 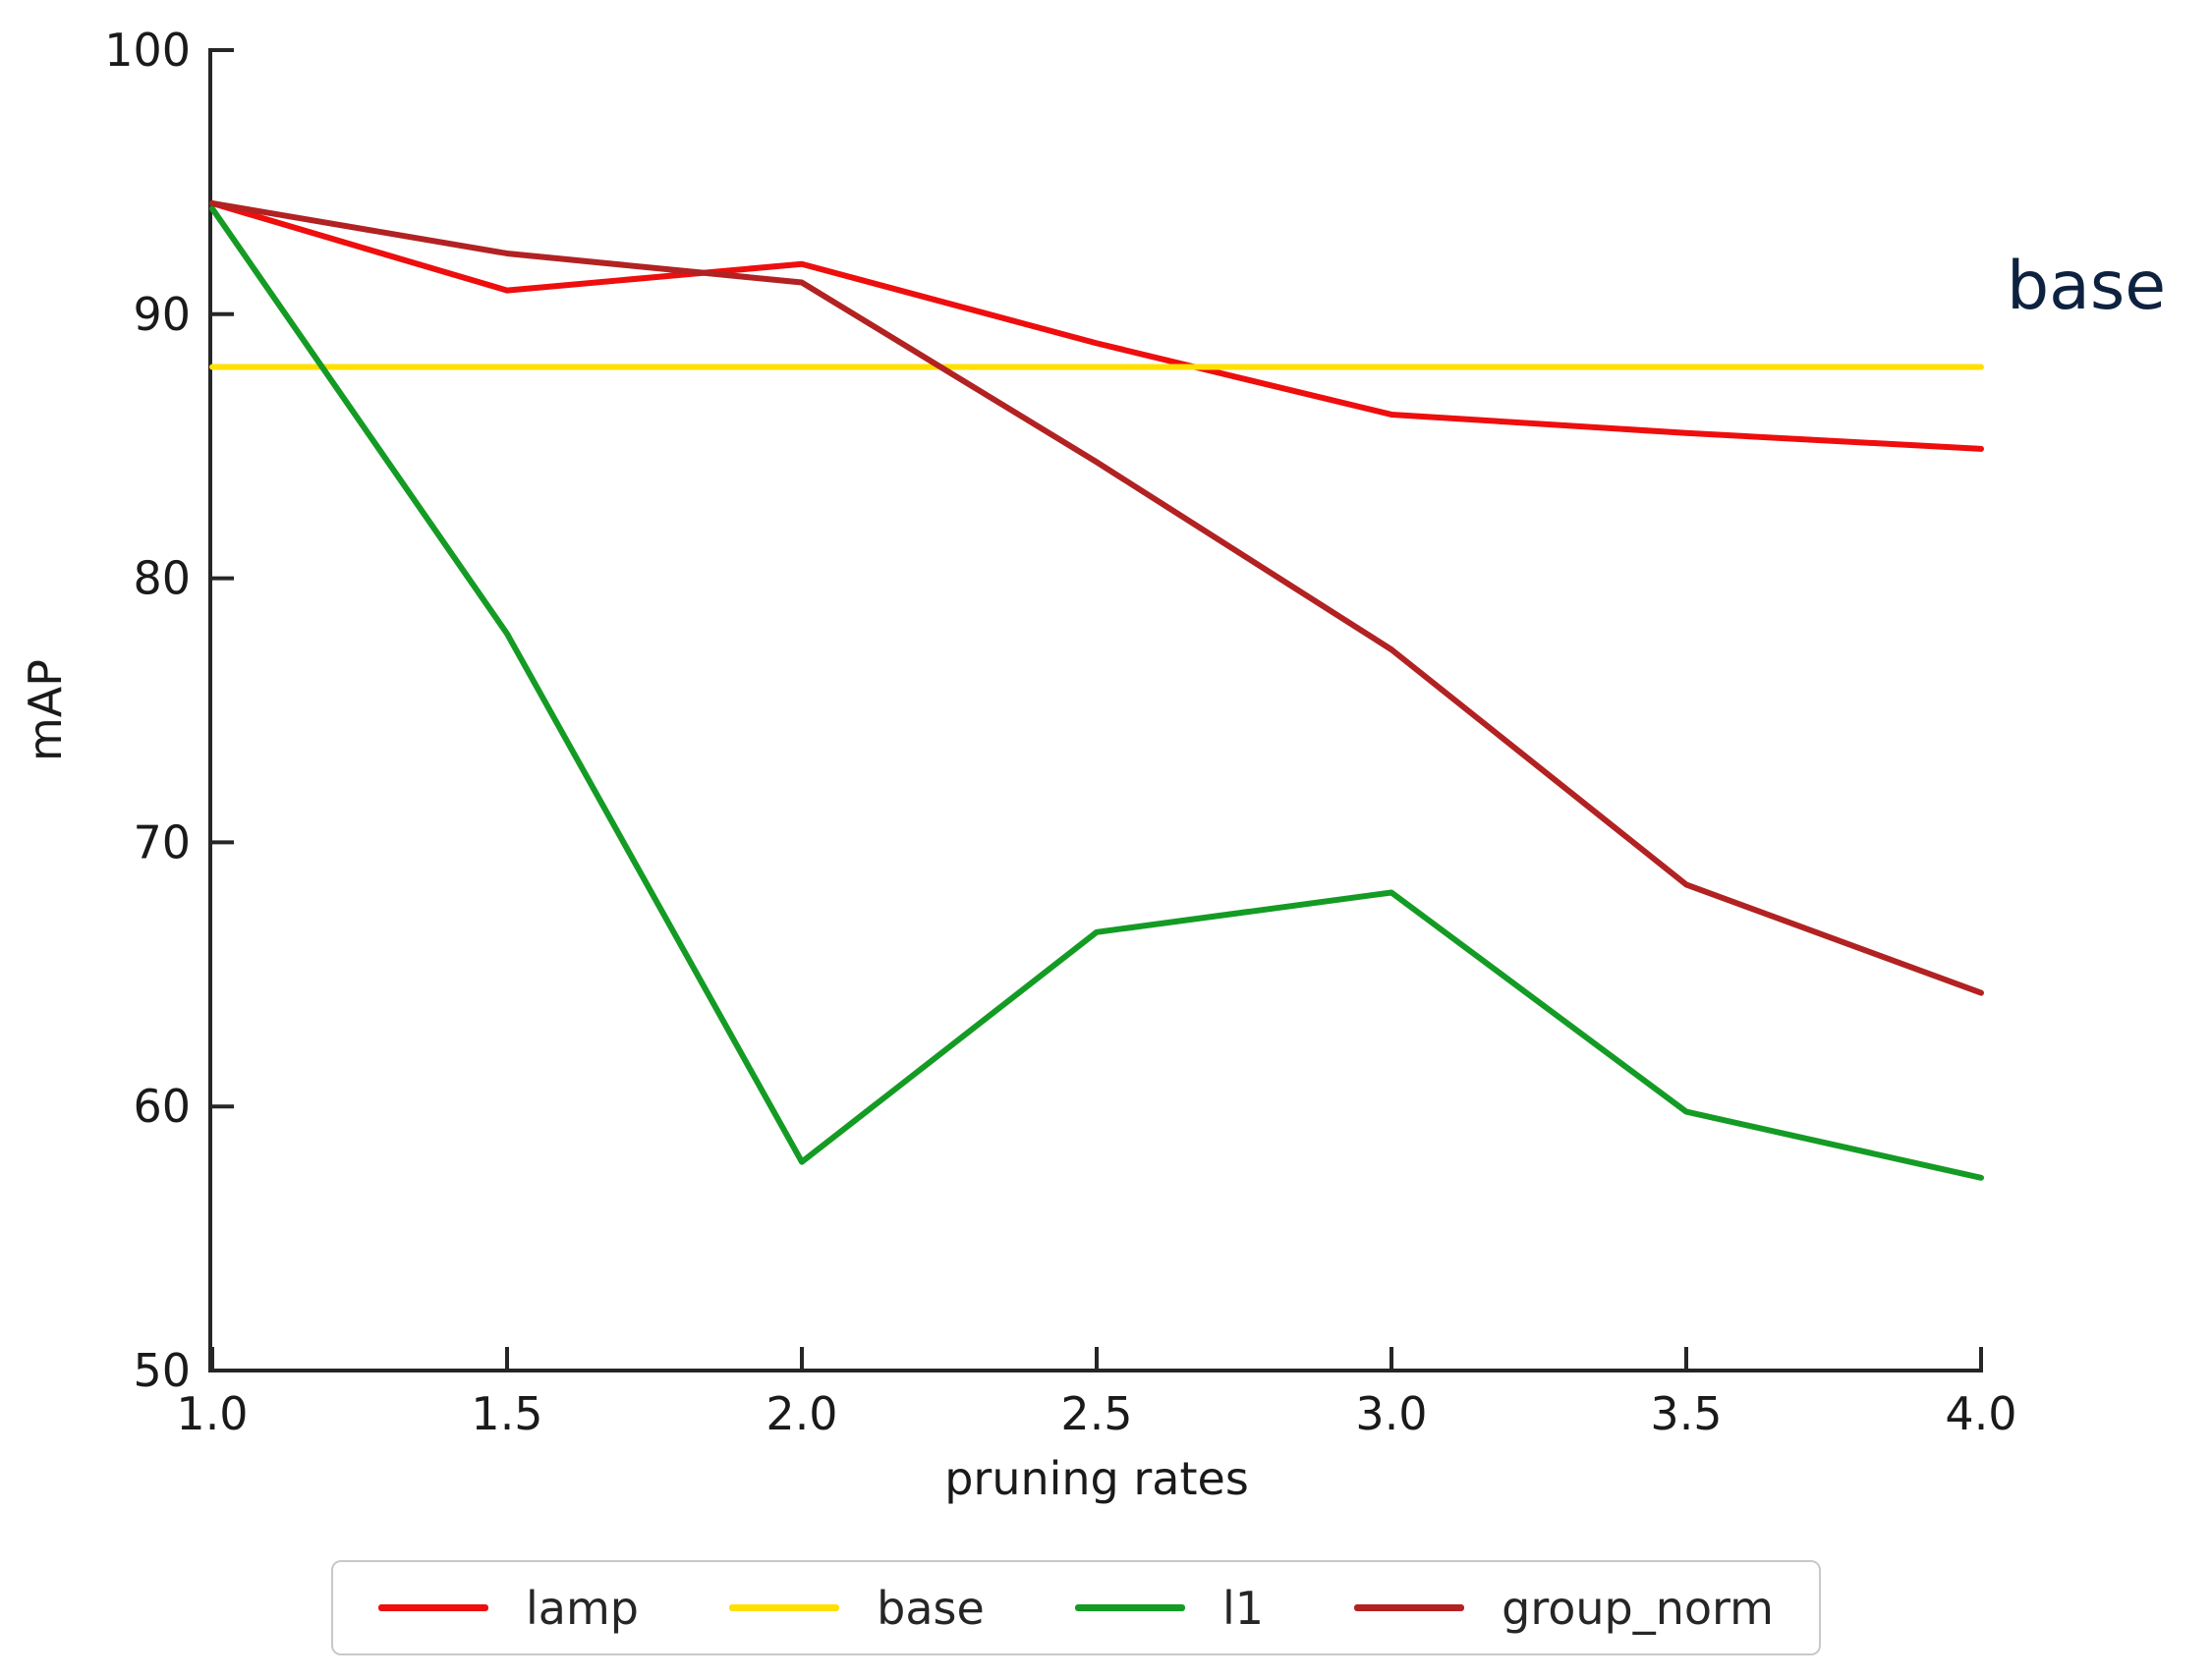 I want to click on y-tick-label: 60, so click(x=162, y=1106).